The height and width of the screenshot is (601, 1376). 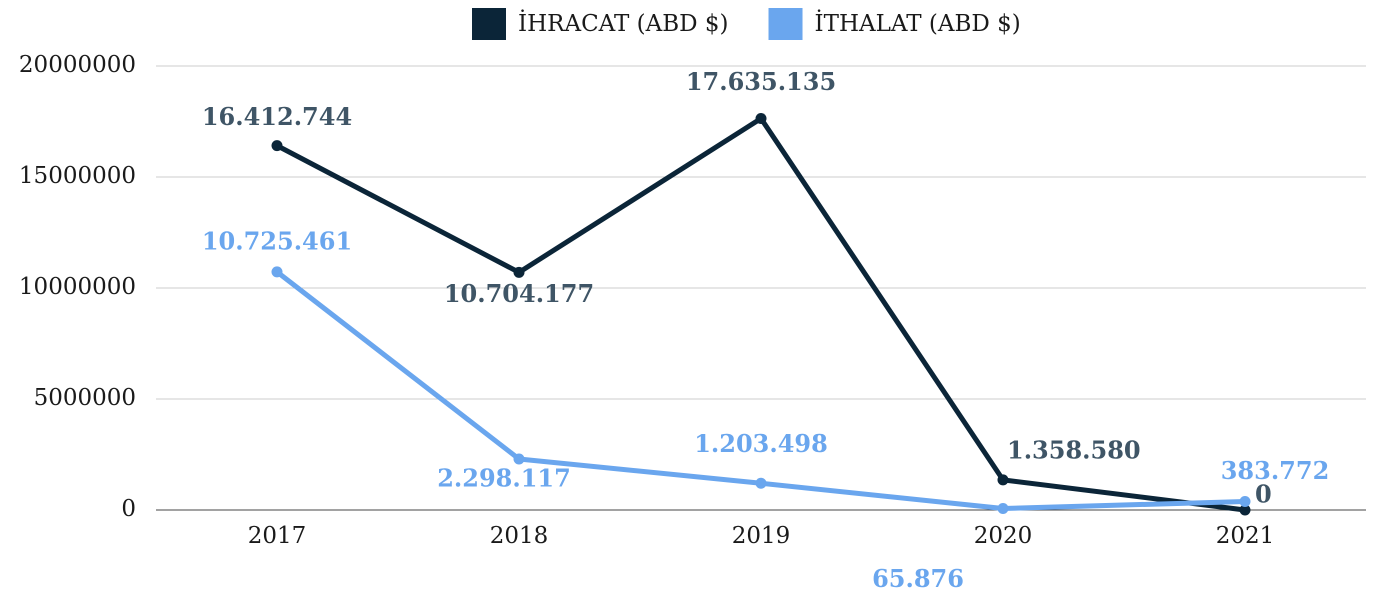 I want to click on data-label: 0, so click(x=1263, y=494).